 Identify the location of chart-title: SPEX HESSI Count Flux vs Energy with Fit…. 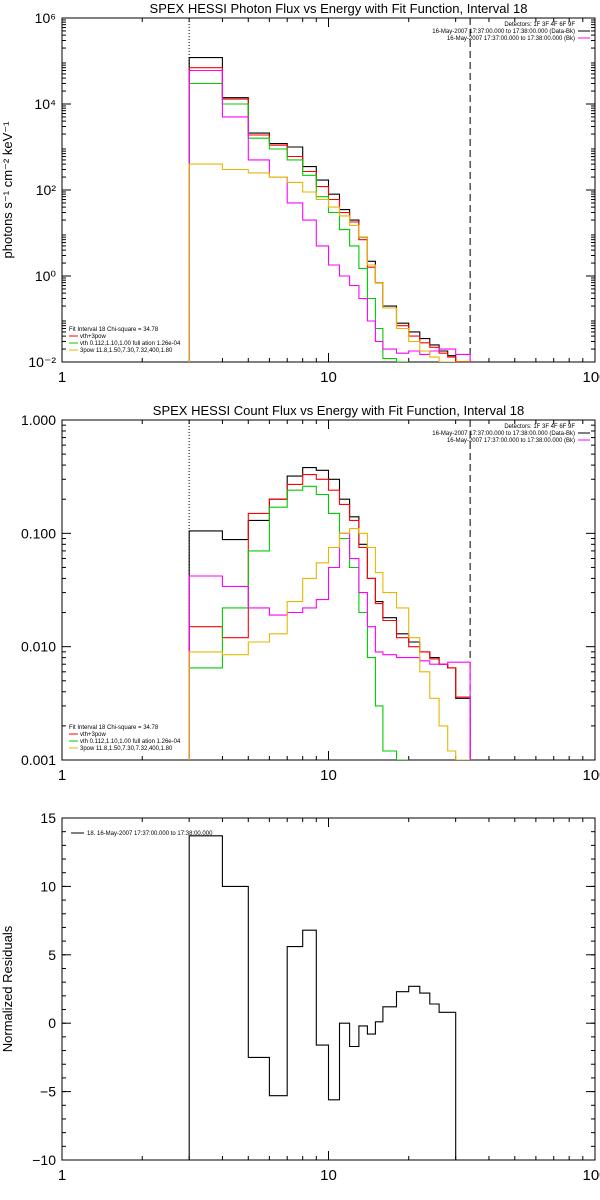
(338, 410).